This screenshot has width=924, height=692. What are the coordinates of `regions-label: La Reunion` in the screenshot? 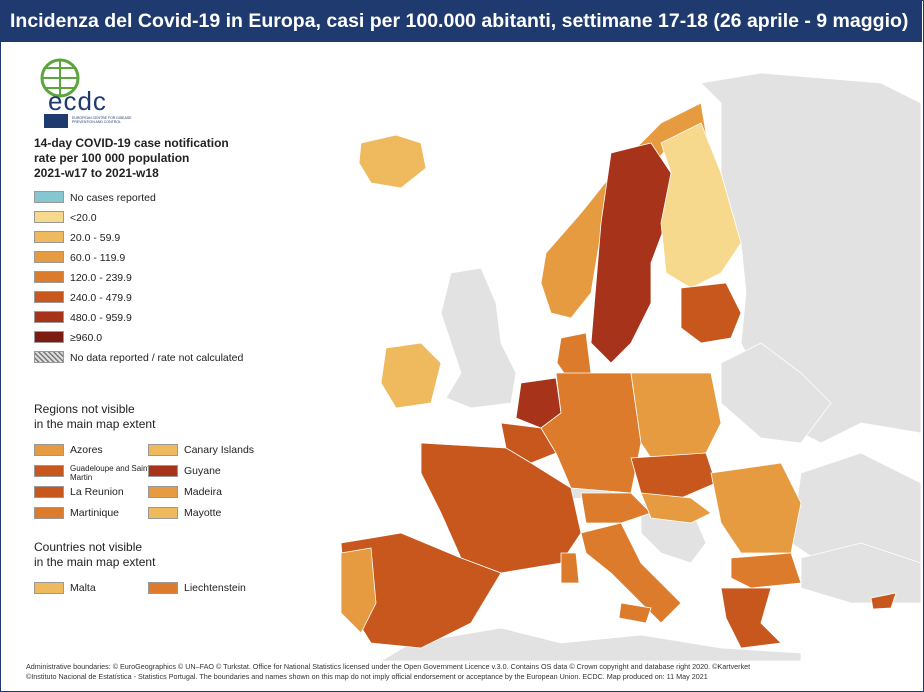 It's located at (97, 492).